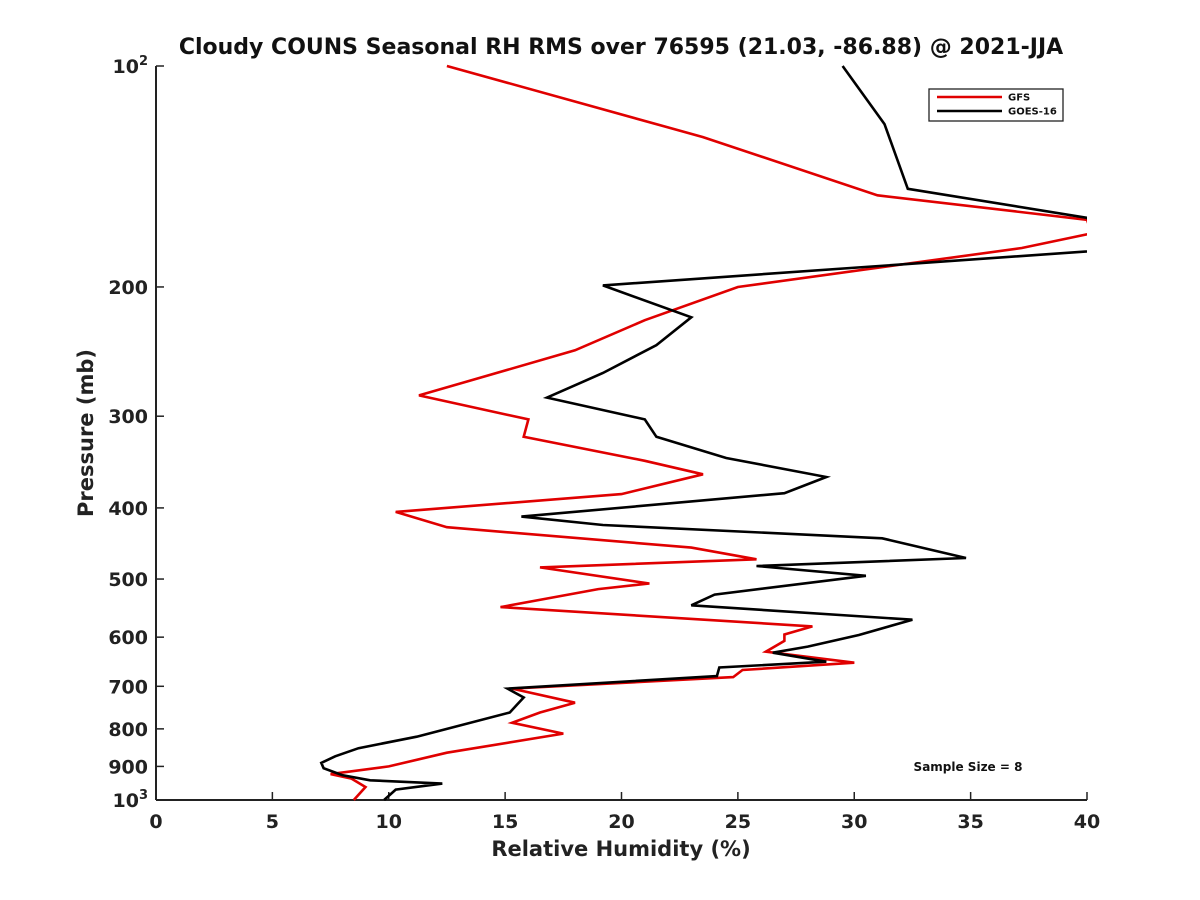  I want to click on x-axis-label: Relative Humidity (%), so click(620, 849).